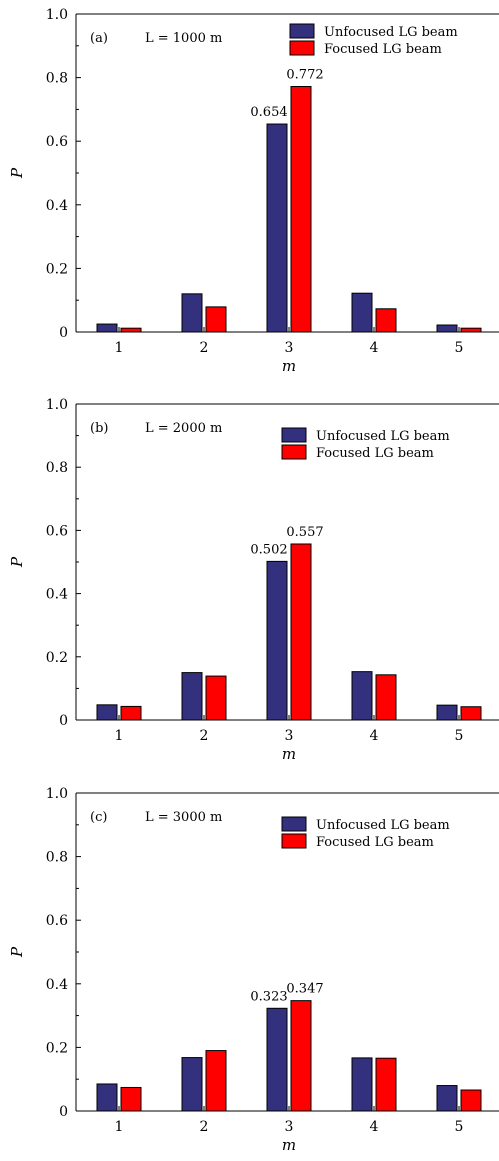  Describe the element at coordinates (304, 75) in the screenshot. I see `data-label-focused: 0.772` at that location.